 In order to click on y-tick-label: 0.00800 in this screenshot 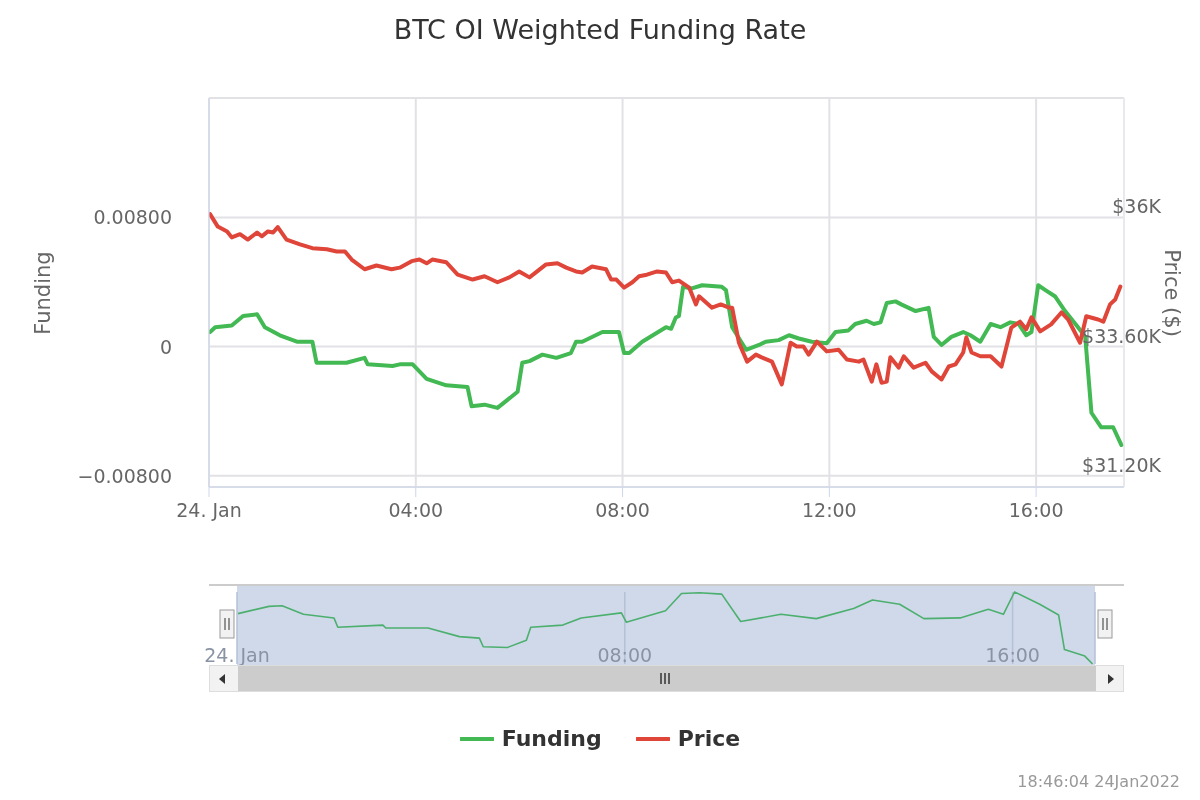, I will do `click(132, 217)`.